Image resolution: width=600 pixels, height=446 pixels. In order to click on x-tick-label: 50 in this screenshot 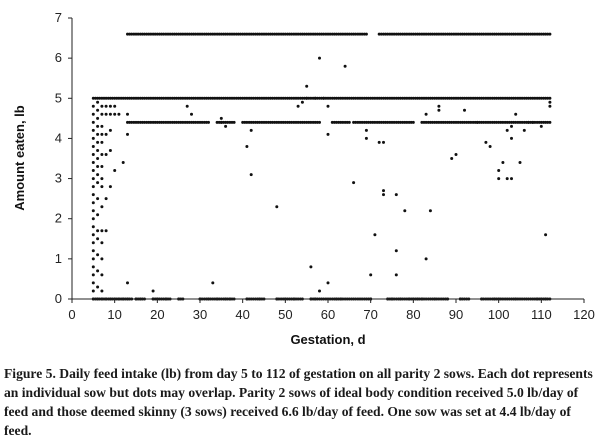, I will do `click(285, 314)`.